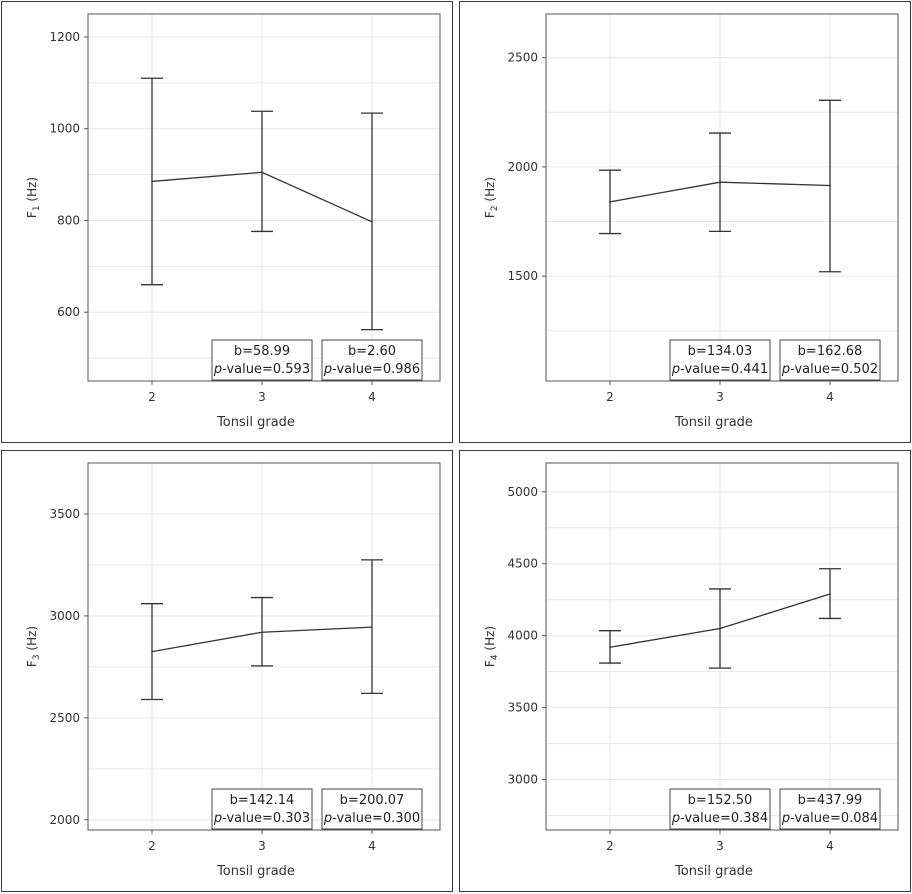 The height and width of the screenshot is (894, 912). Describe the element at coordinates (262, 397) in the screenshot. I see `f1-xtick-label: 3` at that location.